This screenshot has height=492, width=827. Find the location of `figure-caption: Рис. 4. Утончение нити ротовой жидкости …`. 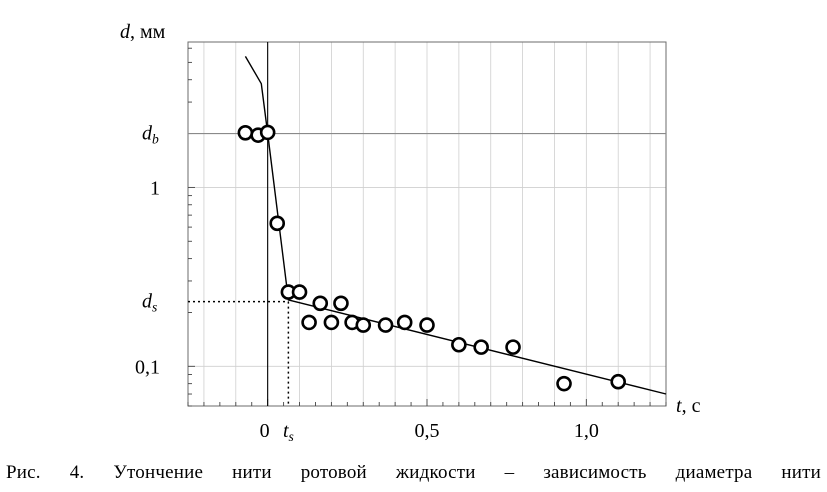

figure-caption: Рис. 4. Утончение нити ротовой жидкости … is located at coordinates (413, 472).